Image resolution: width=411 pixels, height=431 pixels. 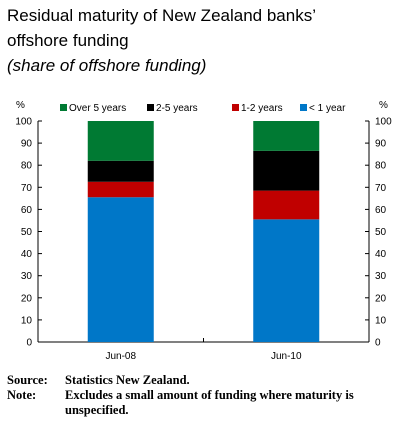 I want to click on y-tick-label-left: 10, so click(x=27, y=320).